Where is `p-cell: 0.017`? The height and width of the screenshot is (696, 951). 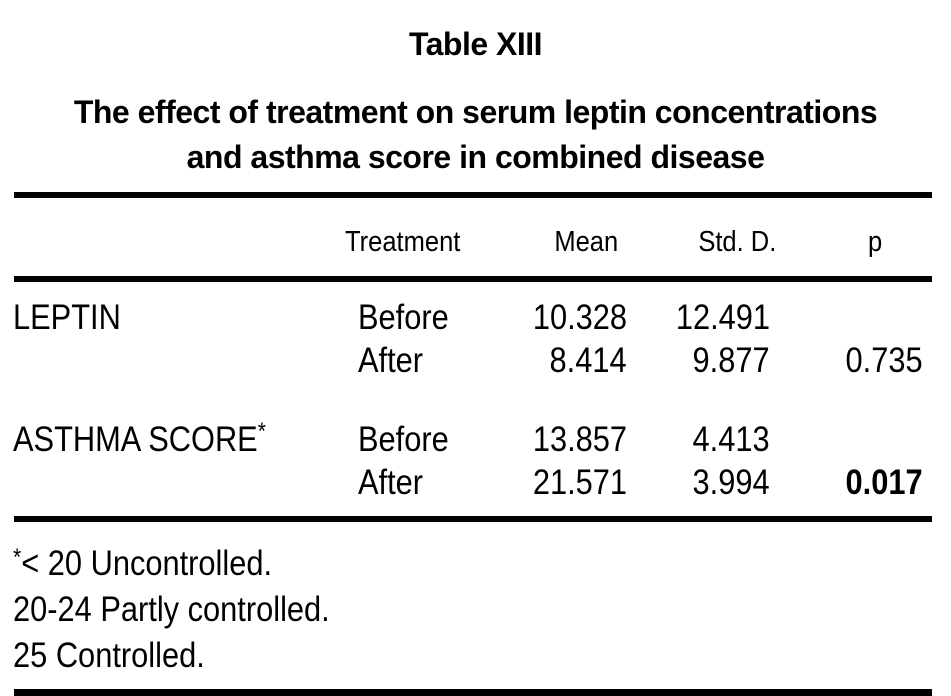 p-cell: 0.017 is located at coordinates (846, 482).